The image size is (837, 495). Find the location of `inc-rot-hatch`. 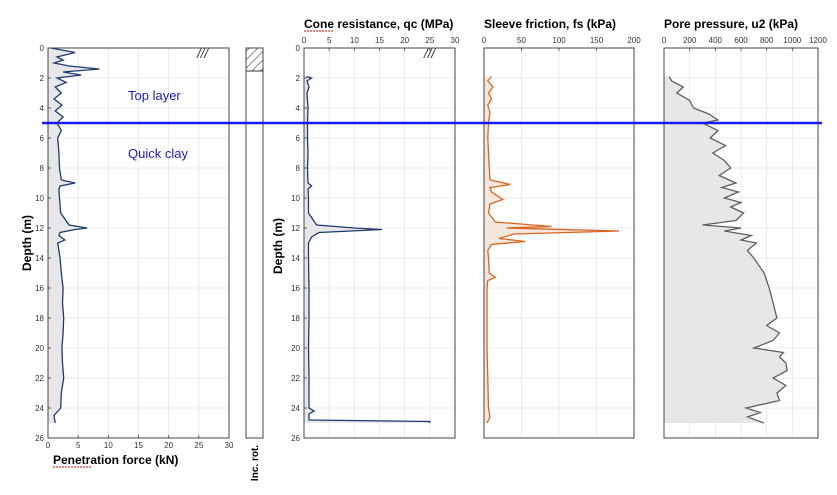

inc-rot-hatch is located at coordinates (254, 59).